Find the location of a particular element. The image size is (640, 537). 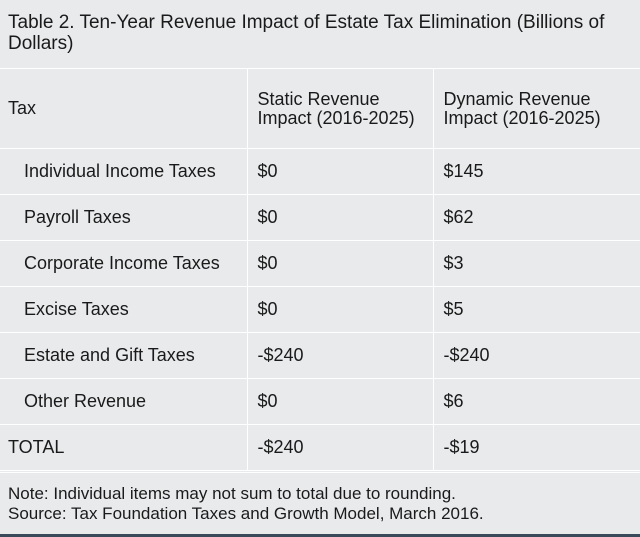

table-row: Corporate Income Taxes $0 $3 is located at coordinates (320, 263).